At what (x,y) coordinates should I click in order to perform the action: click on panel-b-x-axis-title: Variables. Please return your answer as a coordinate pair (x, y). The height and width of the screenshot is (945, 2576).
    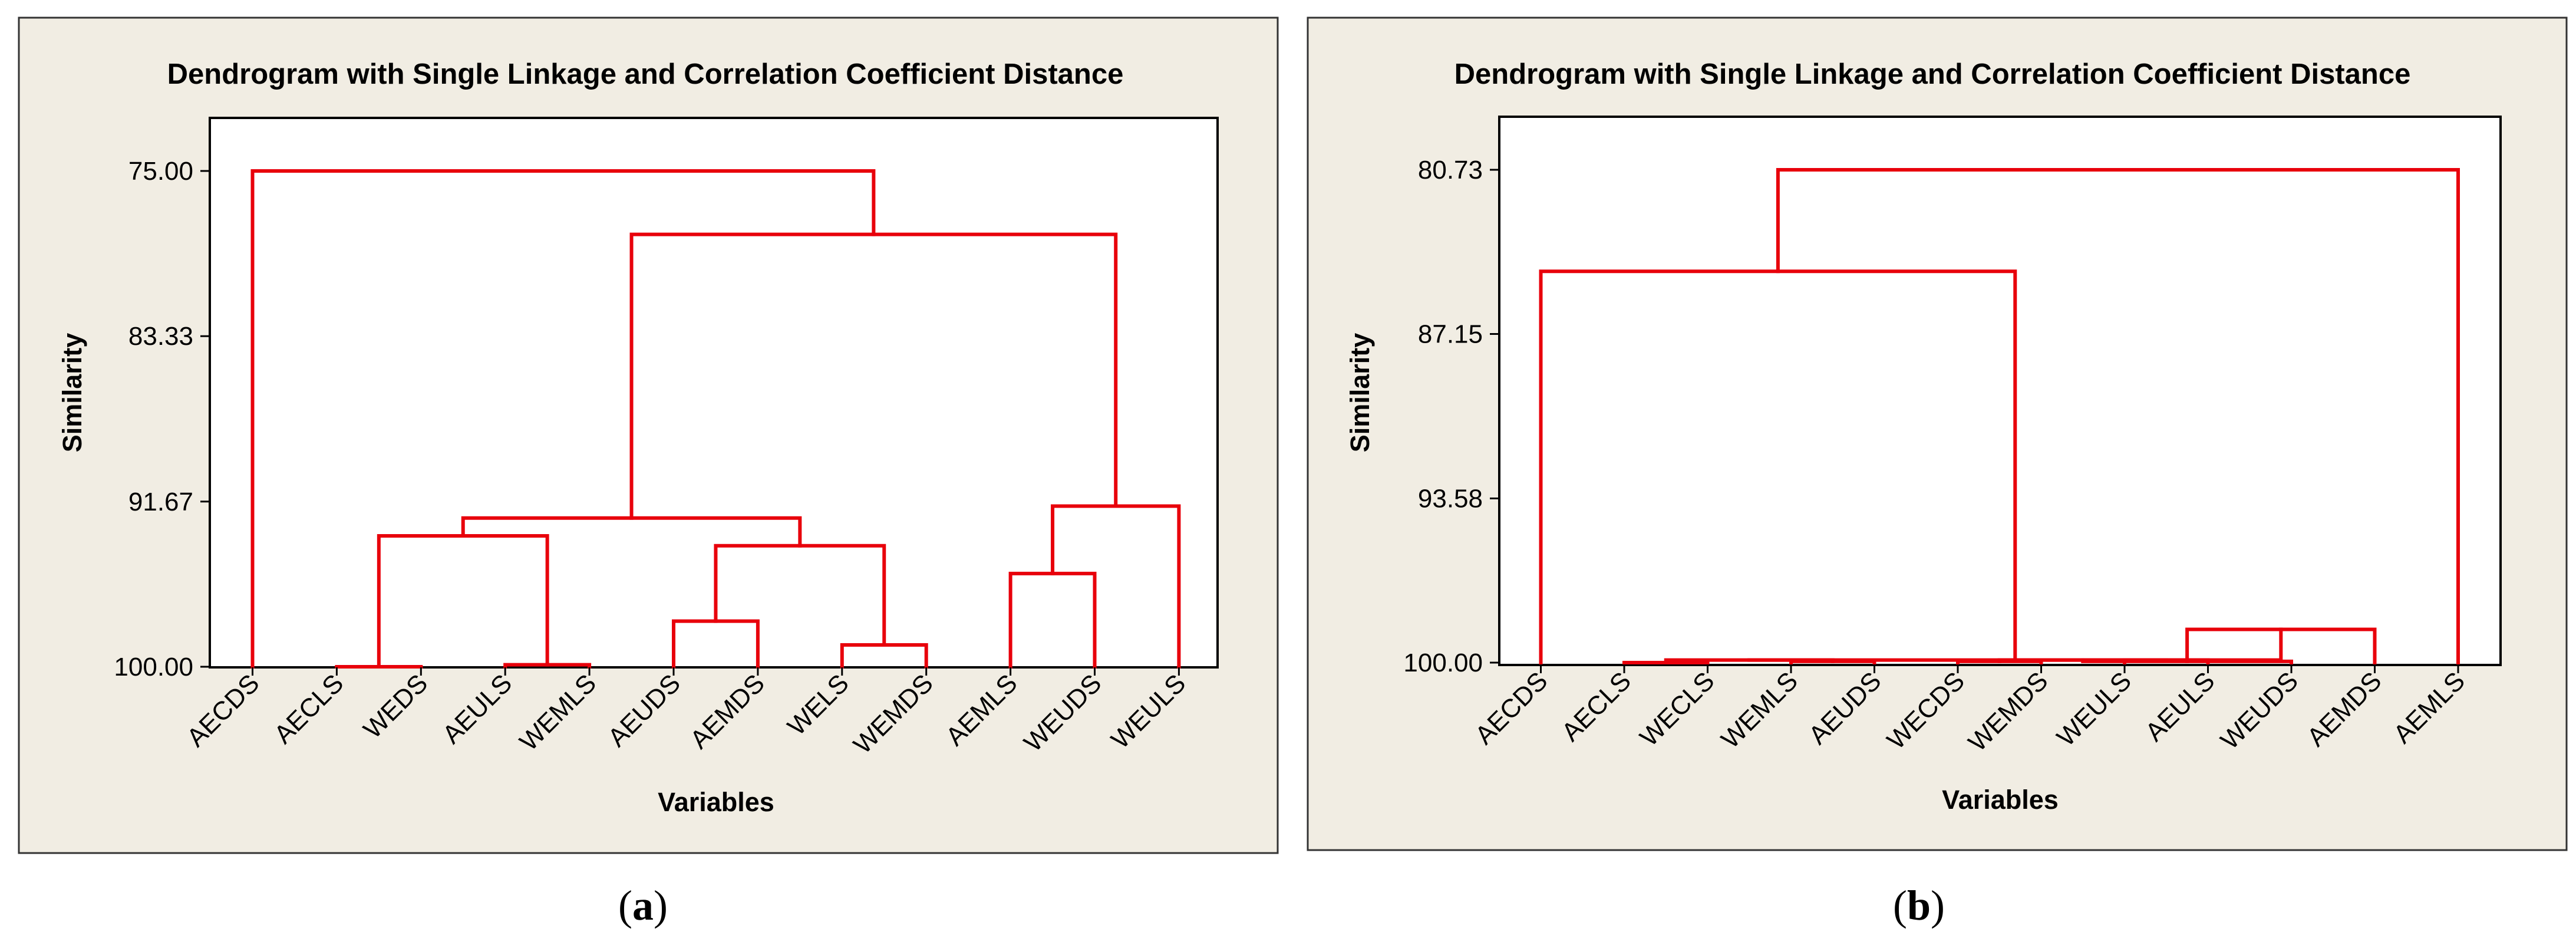
    Looking at the image, I should click on (2001, 800).